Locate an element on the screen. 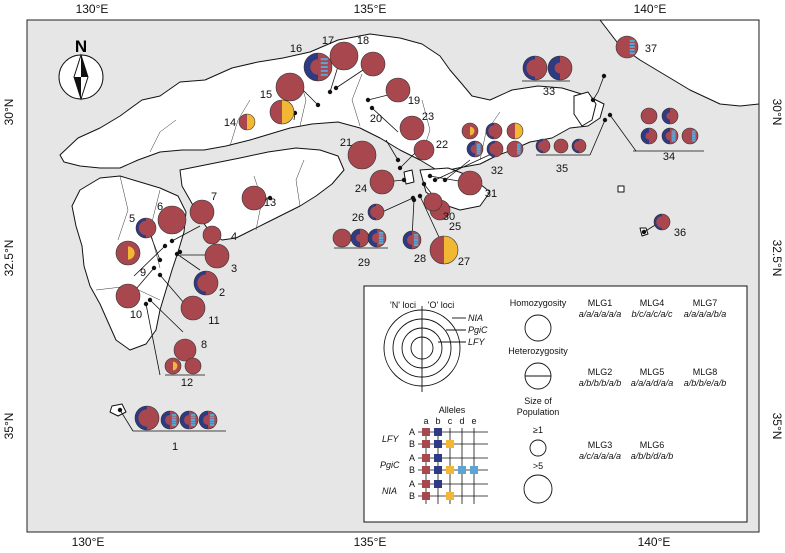  population-label-23: 23 is located at coordinates (428, 117).